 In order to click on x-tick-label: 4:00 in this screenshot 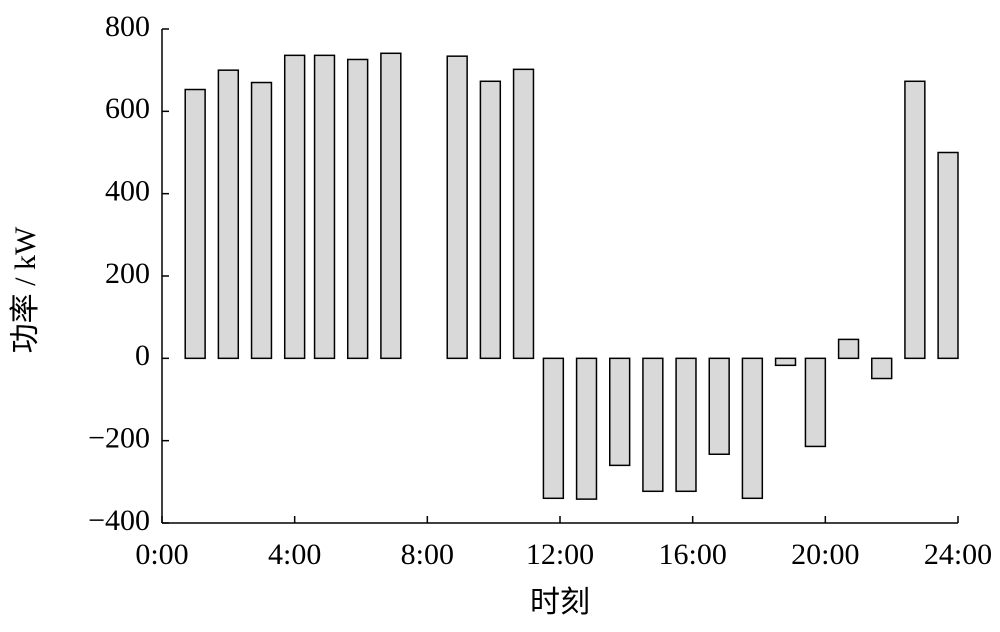, I will do `click(294, 554)`.